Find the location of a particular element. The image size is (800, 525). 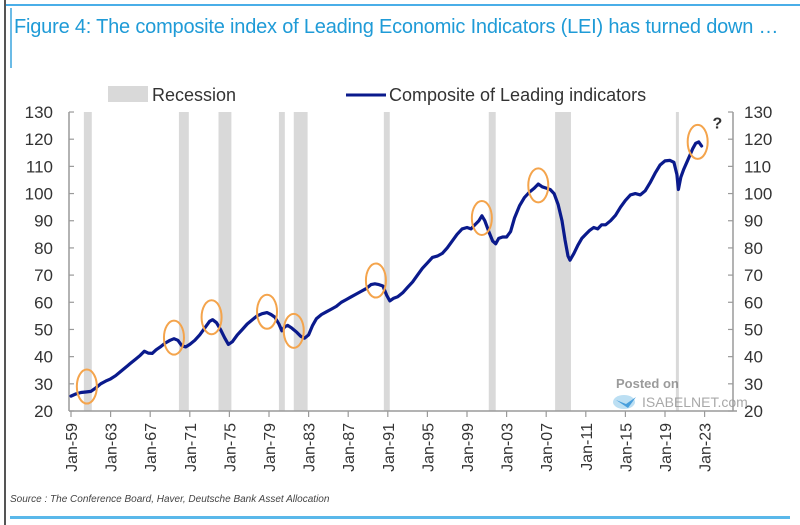

x-tick-label: Jan-03 is located at coordinates (508, 447).